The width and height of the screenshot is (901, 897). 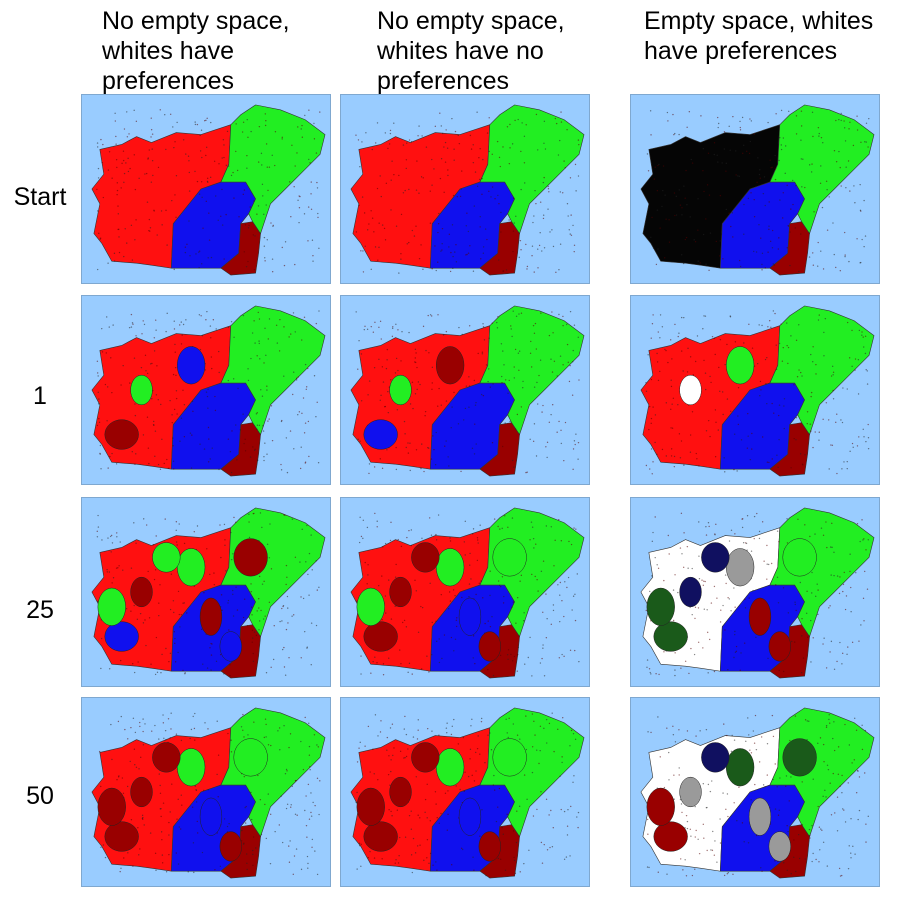 I want to click on row-label-start: Start, so click(x=40, y=197).